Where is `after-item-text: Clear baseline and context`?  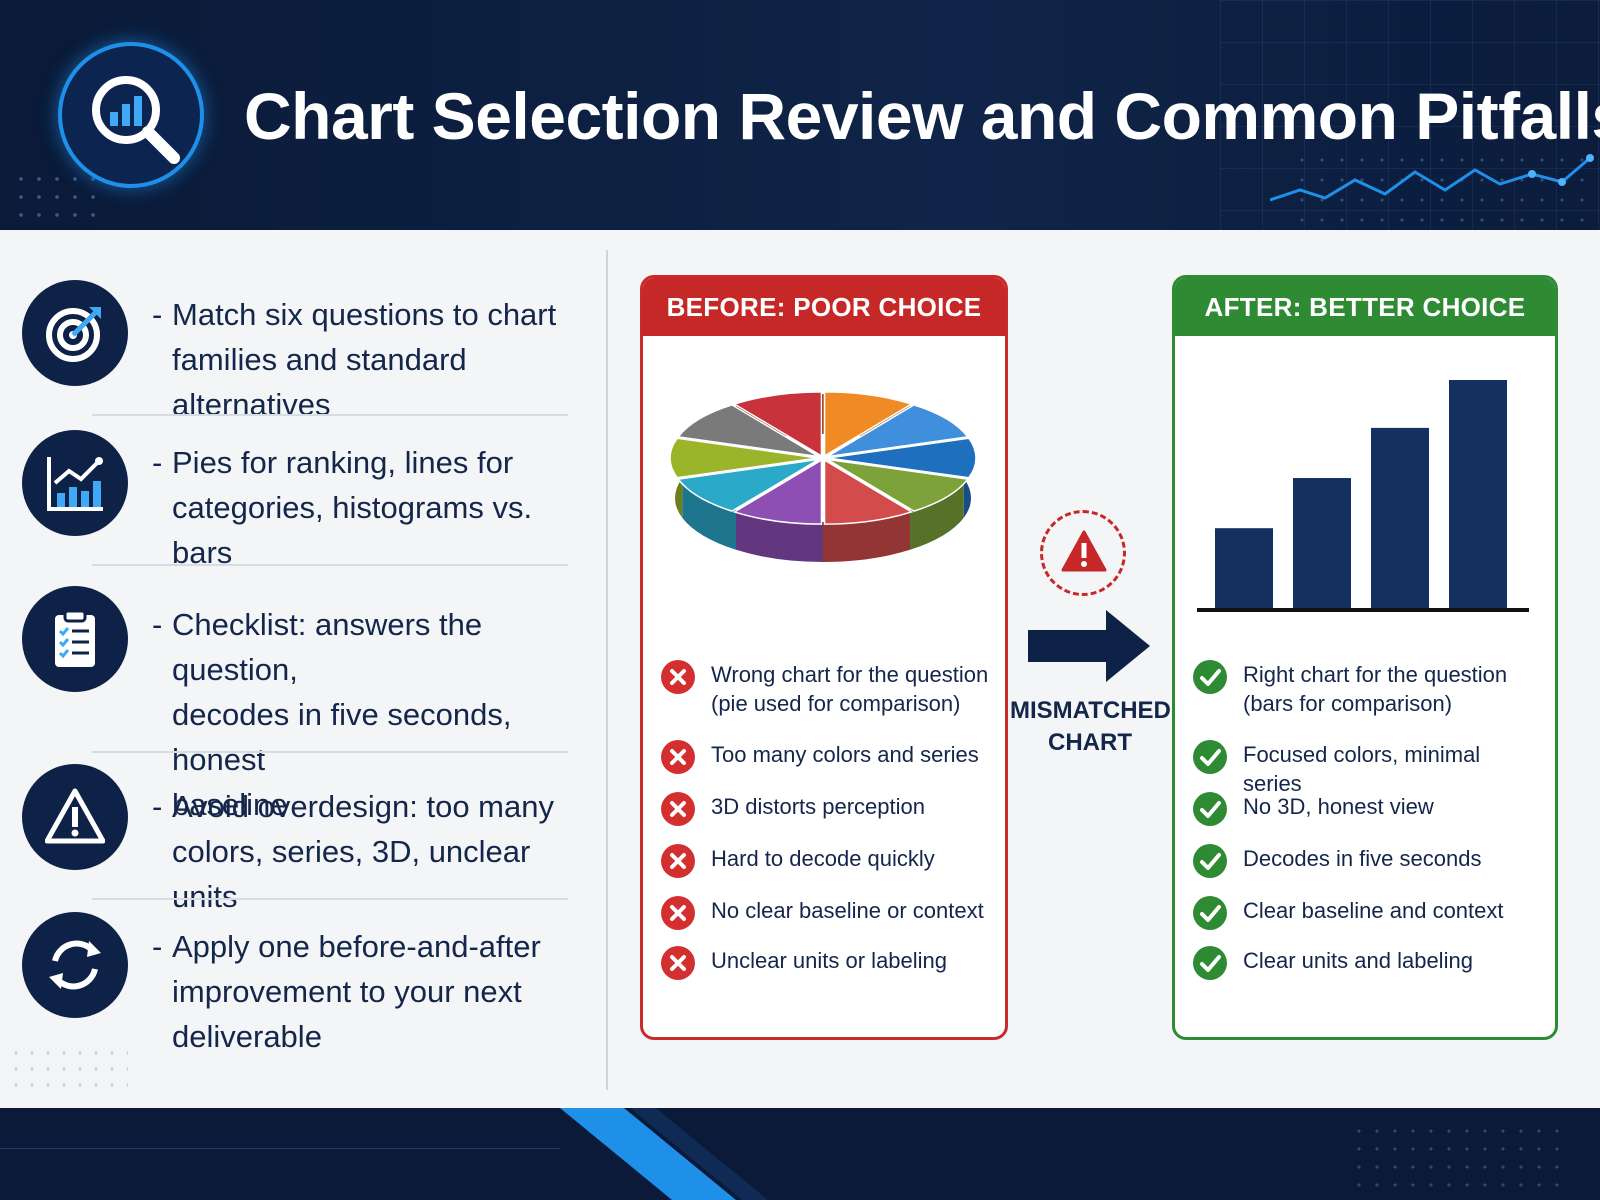 after-item-text: Clear baseline and context is located at coordinates (1373, 910).